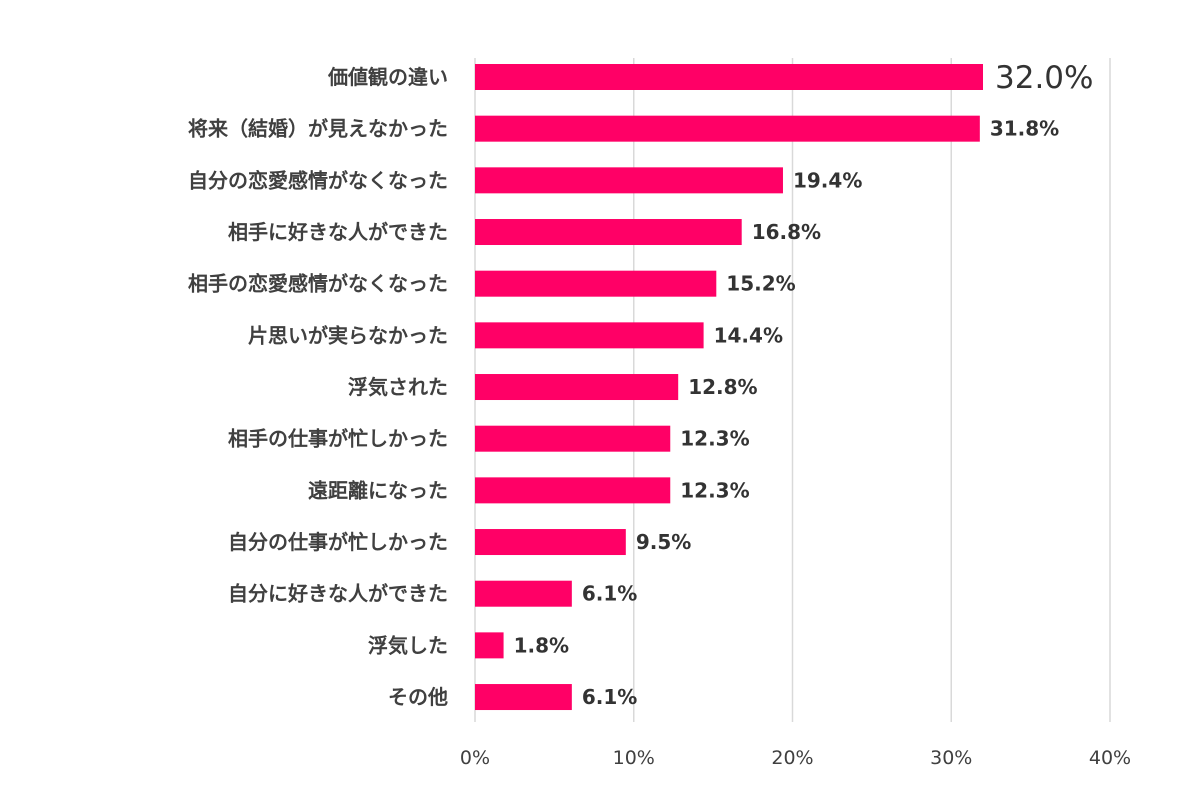 Image resolution: width=1200 pixels, height=800 pixels. Describe the element at coordinates (338, 594) in the screenshot. I see `category-label: 自分に好きな人ができた` at that location.